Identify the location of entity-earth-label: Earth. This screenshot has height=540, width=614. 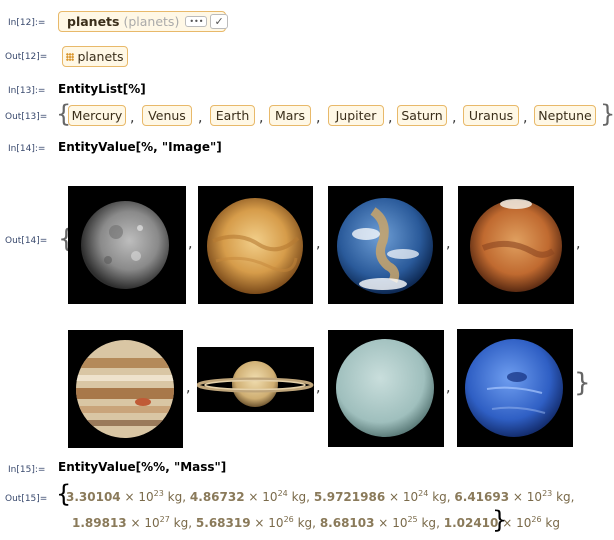
(232, 115).